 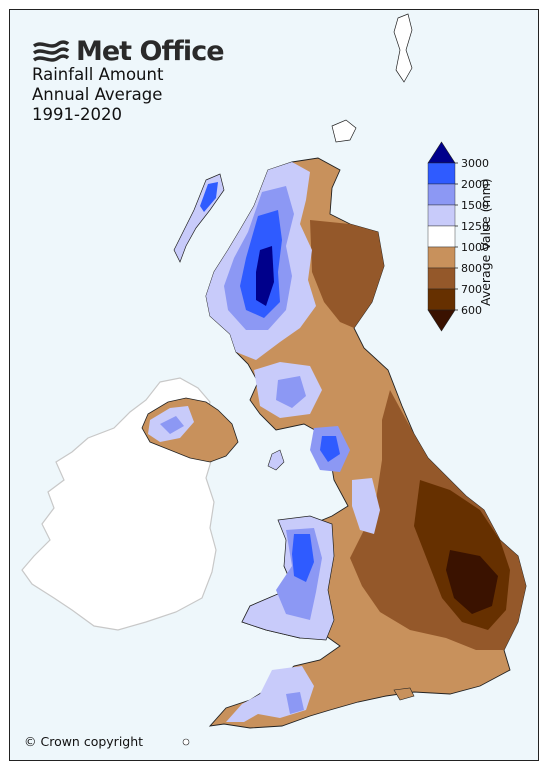 What do you see at coordinates (441, 320) in the screenshot?
I see `legend-band-<600` at bounding box center [441, 320].